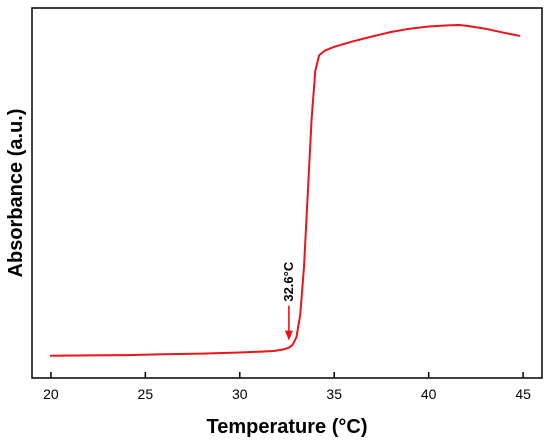 The height and width of the screenshot is (443, 550). What do you see at coordinates (146, 394) in the screenshot?
I see `x-tick-label: 25` at bounding box center [146, 394].